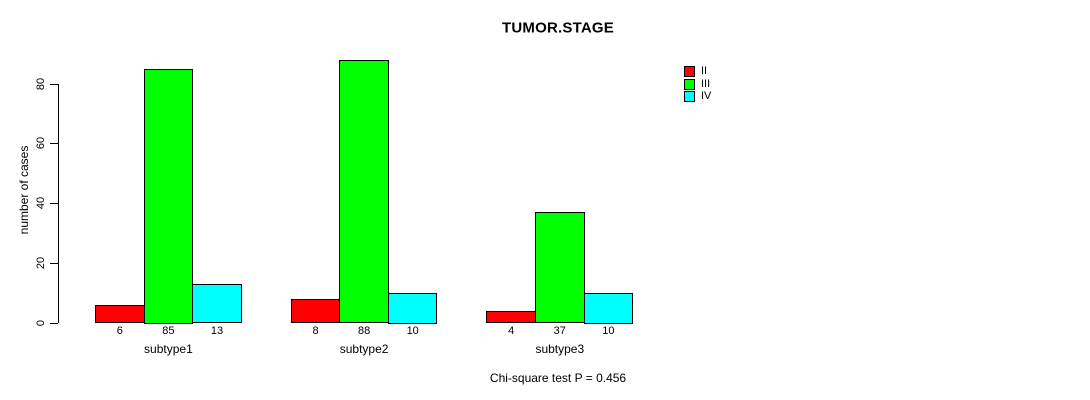  Describe the element at coordinates (689, 97) in the screenshot. I see `legend-swatch-IV` at that location.